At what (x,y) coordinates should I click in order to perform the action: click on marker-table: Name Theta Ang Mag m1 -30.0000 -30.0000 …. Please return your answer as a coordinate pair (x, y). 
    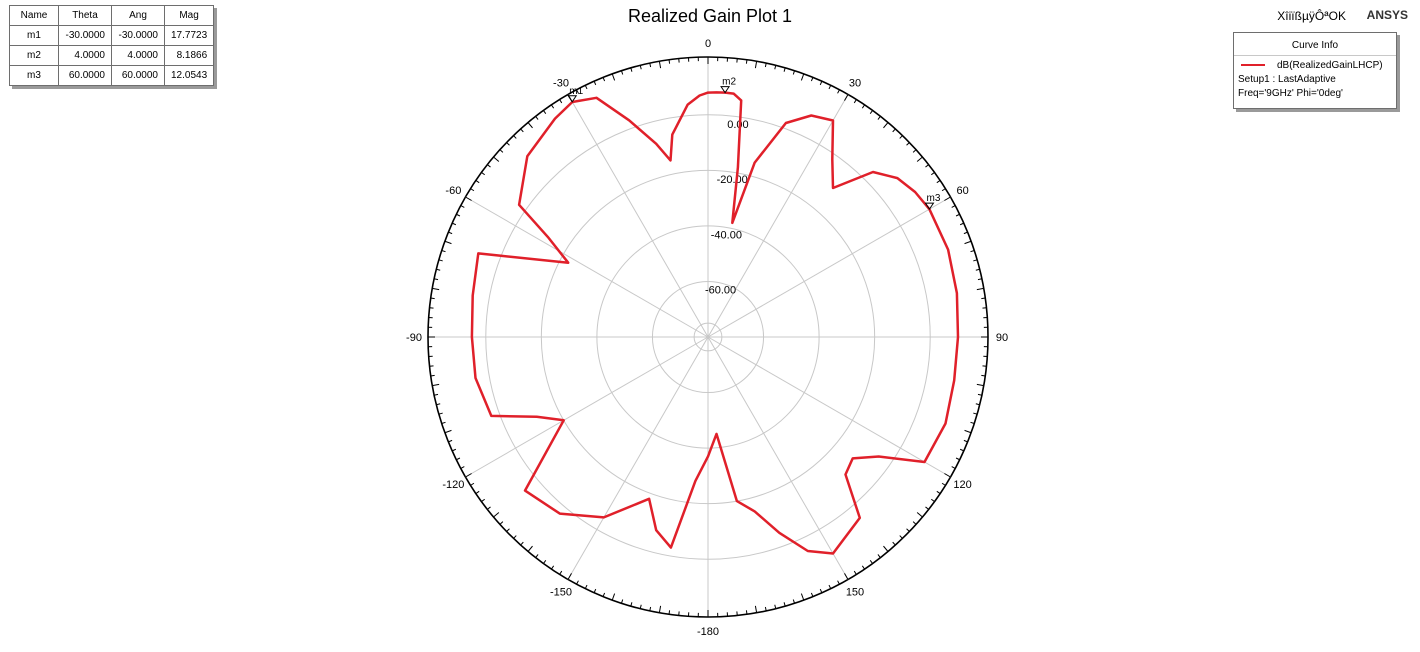
    Looking at the image, I should click on (112, 45).